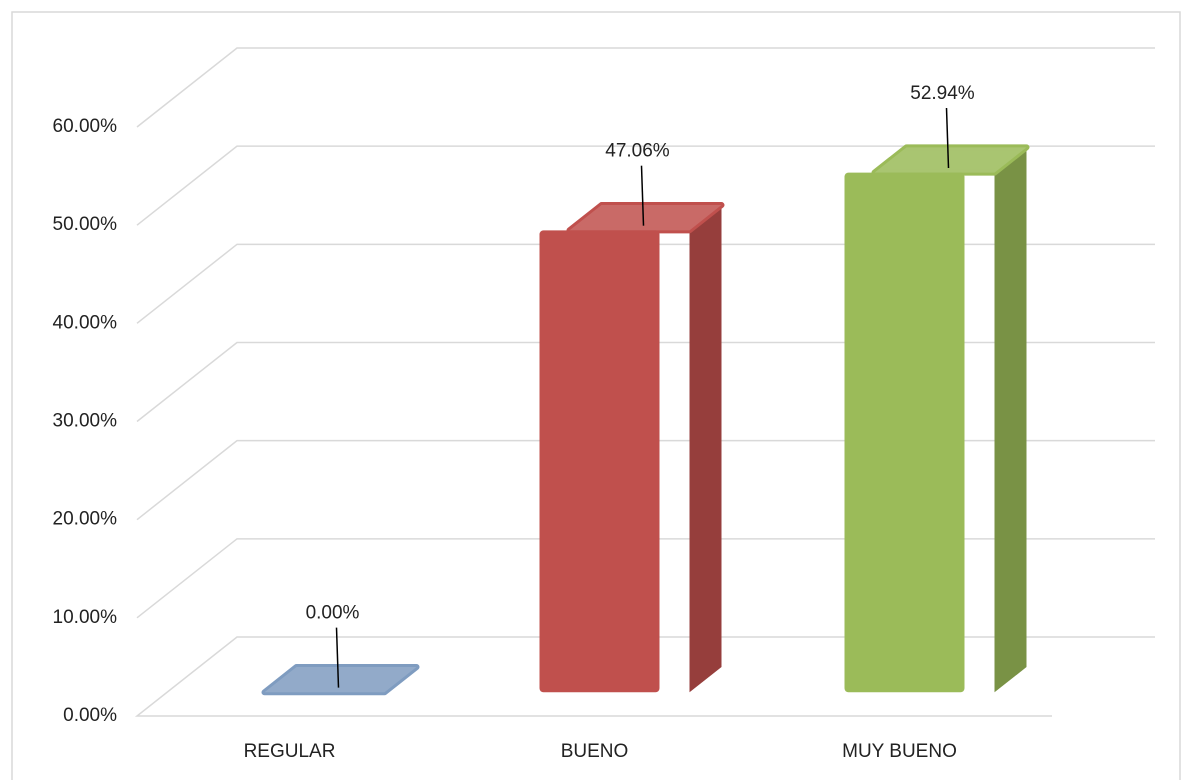  What do you see at coordinates (290, 751) in the screenshot?
I see `x-tick-label: REGULAR` at bounding box center [290, 751].